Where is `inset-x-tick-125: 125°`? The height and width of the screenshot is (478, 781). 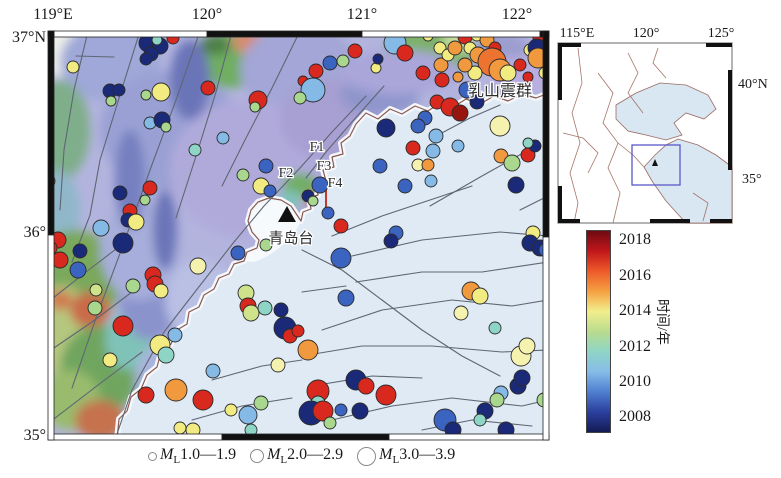 inset-x-tick-125: 125° is located at coordinates (721, 33).